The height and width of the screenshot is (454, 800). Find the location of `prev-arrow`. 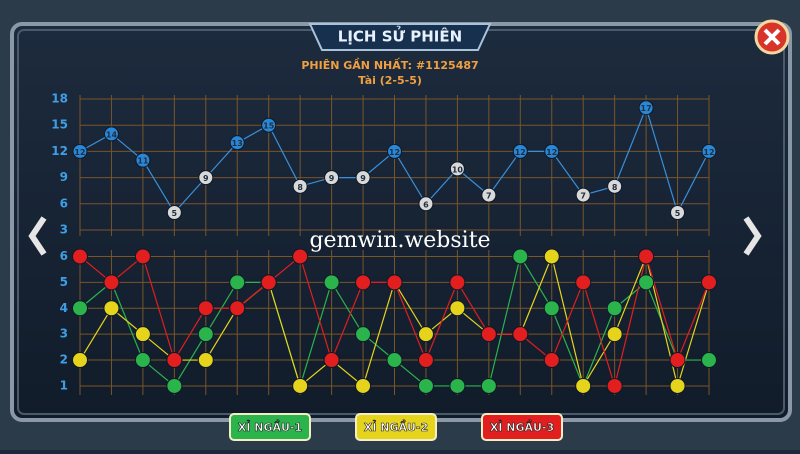

prev-arrow is located at coordinates (37, 236).